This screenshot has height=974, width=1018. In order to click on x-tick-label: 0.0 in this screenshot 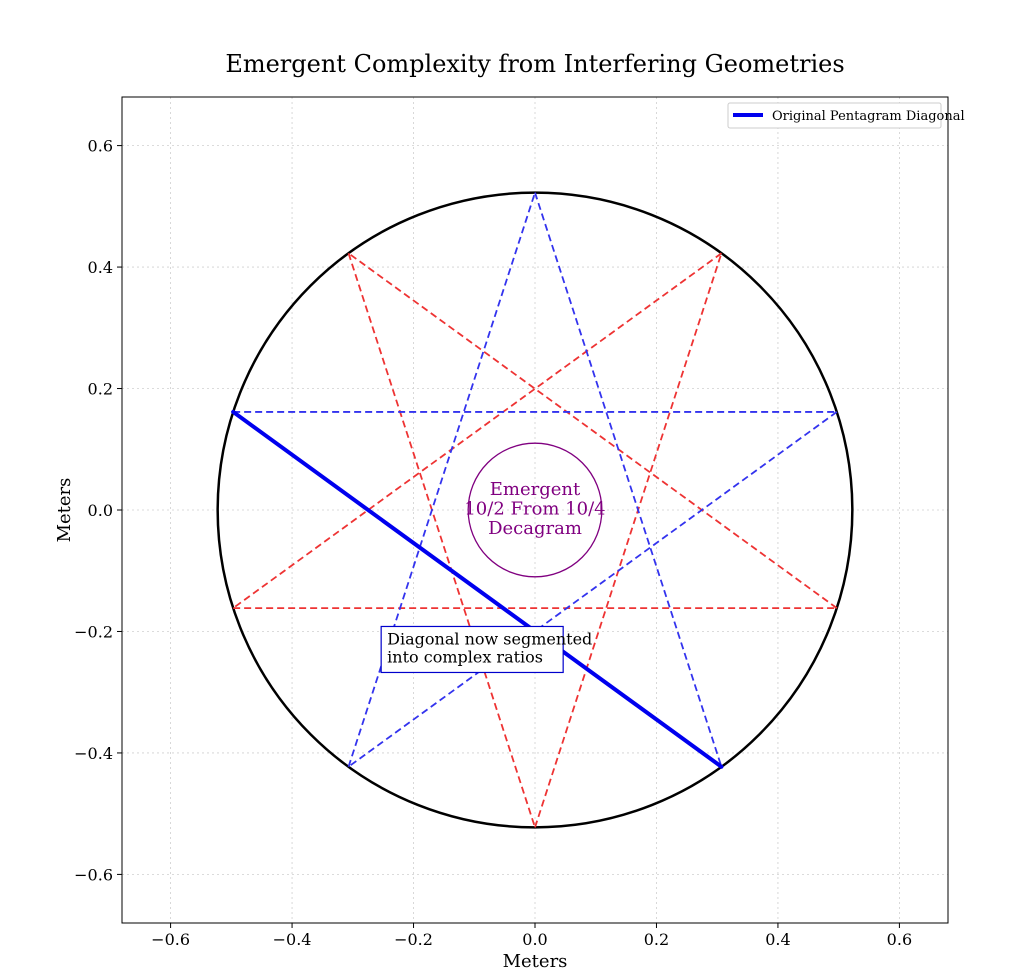, I will do `click(534, 939)`.